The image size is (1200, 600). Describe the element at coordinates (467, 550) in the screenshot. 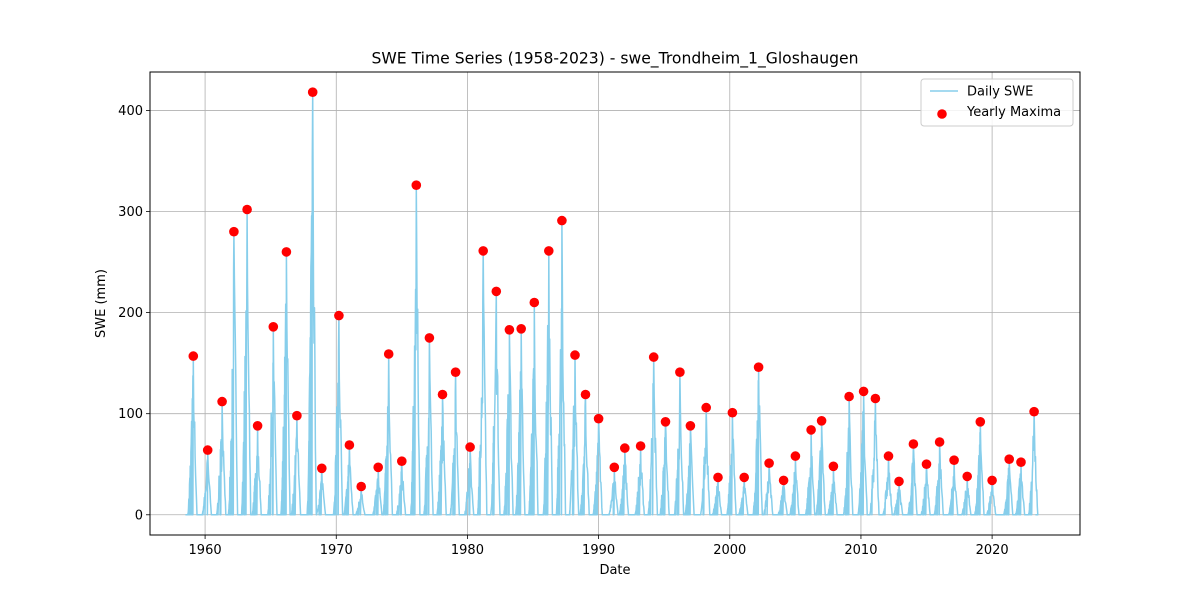

I see `x-tick-label: 1980` at that location.